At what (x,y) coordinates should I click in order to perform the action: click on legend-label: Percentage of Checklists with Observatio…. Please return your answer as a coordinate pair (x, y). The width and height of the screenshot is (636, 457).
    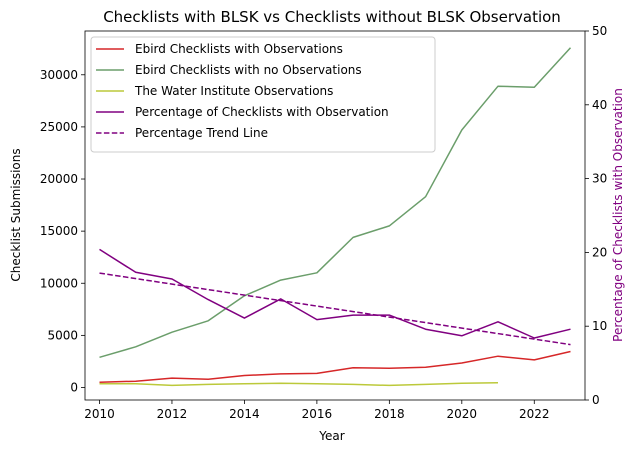
    Looking at the image, I should click on (262, 112).